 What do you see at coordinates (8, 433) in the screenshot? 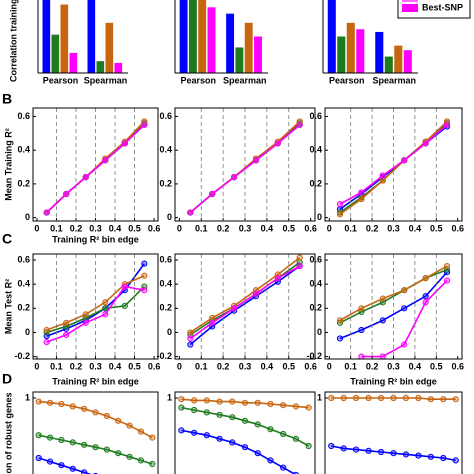
I see `y-axis-label: on of robust genes` at bounding box center [8, 433].